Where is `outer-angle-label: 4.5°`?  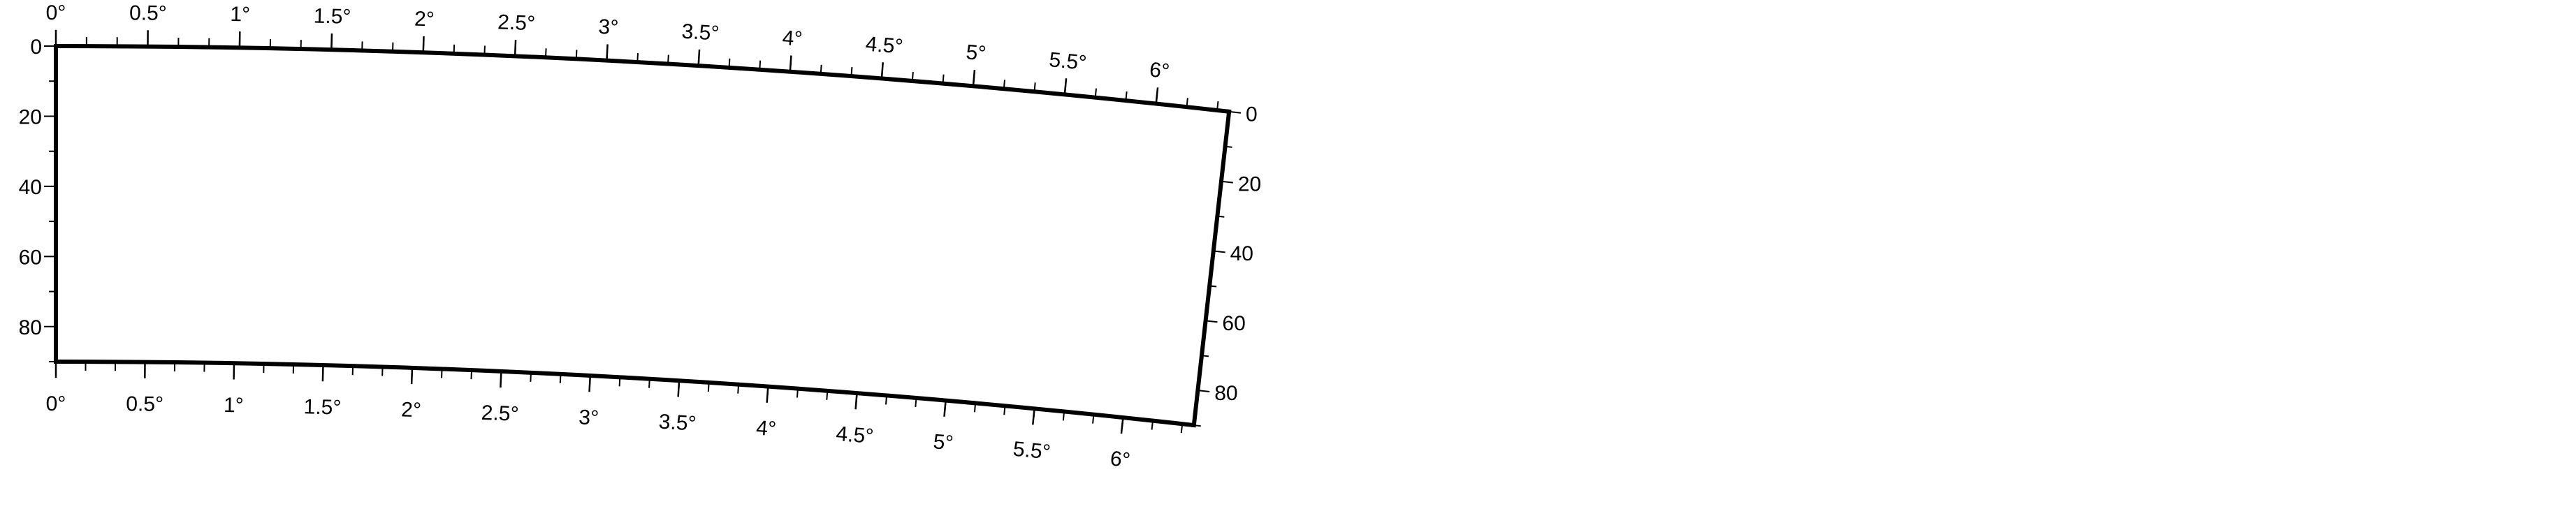
outer-angle-label: 4.5° is located at coordinates (885, 46).